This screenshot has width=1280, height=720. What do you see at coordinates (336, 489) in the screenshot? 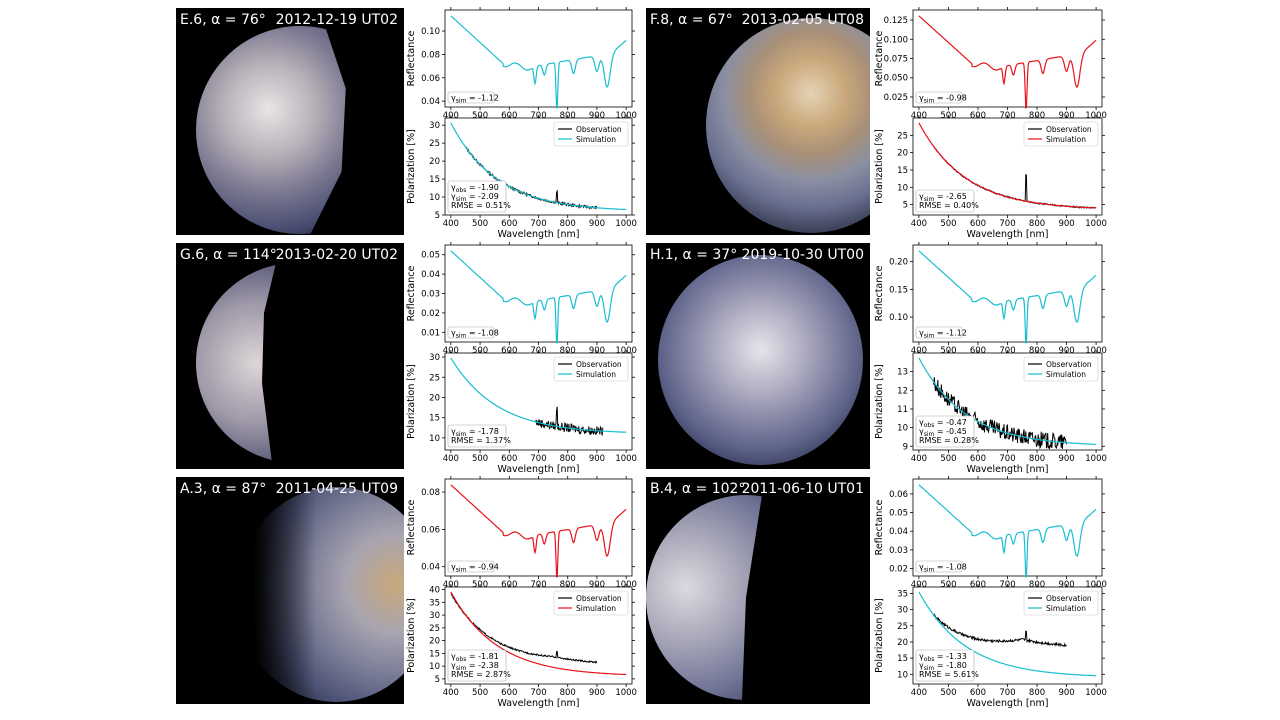
I see `panel-date: 2011-04-25 UT09` at bounding box center [336, 489].